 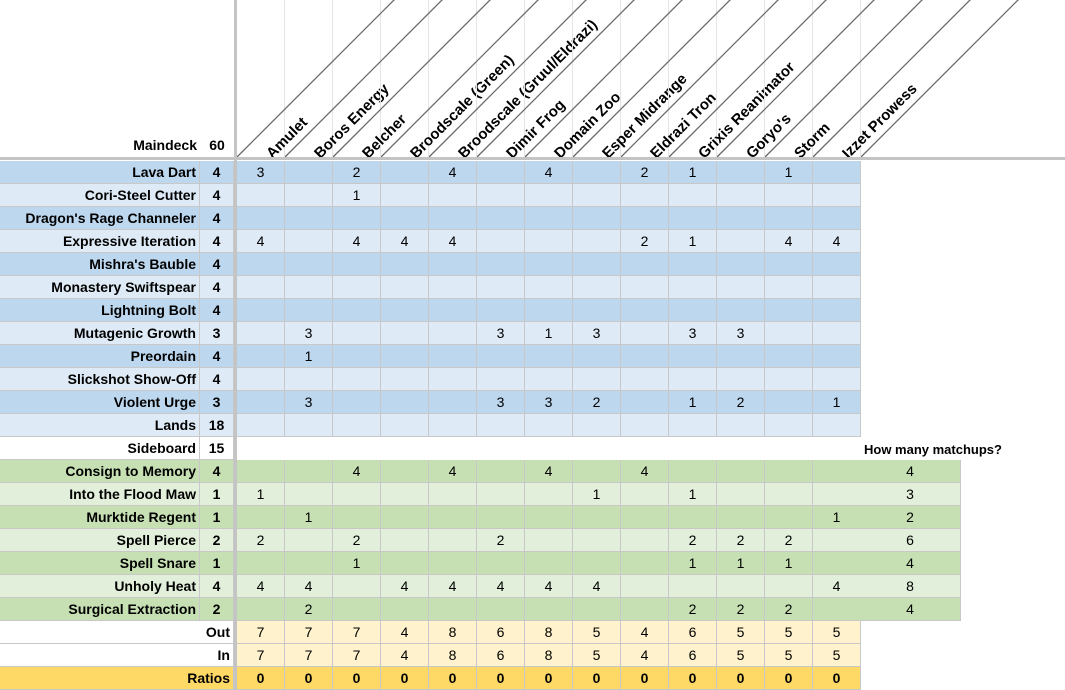 I want to click on matchup-count-cell: 3, so click(x=910, y=494).